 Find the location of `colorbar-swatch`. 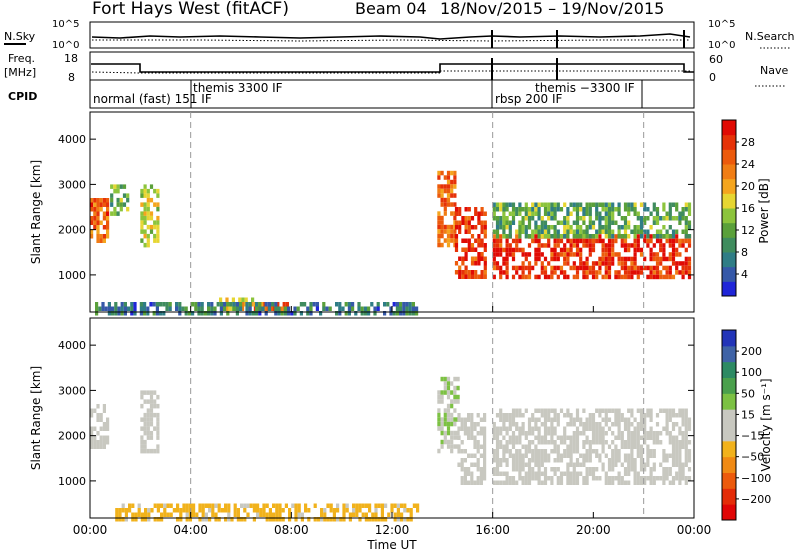

colorbar-swatch is located at coordinates (729, 385).